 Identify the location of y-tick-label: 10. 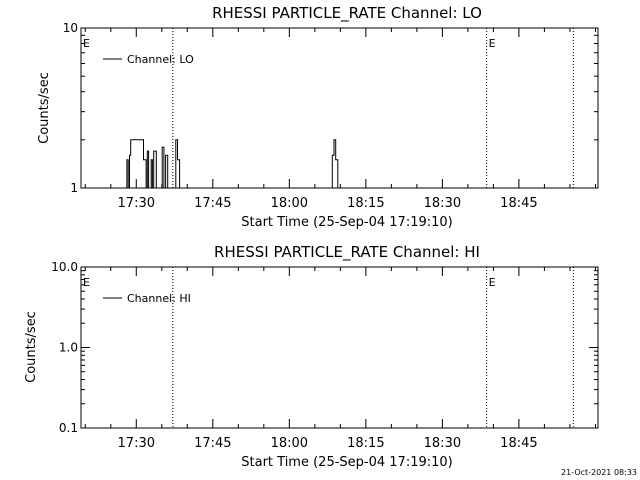
(70, 28).